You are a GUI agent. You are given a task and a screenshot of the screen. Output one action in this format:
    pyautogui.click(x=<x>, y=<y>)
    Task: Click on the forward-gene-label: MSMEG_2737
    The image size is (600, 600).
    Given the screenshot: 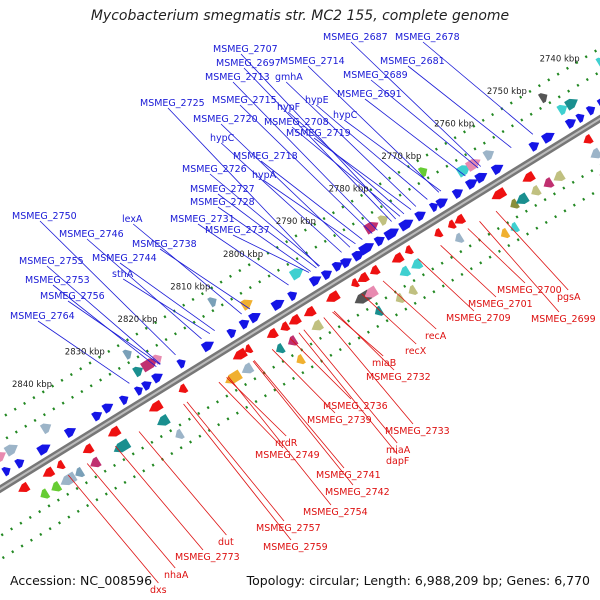 What is the action you would take?
    pyautogui.click(x=237, y=230)
    